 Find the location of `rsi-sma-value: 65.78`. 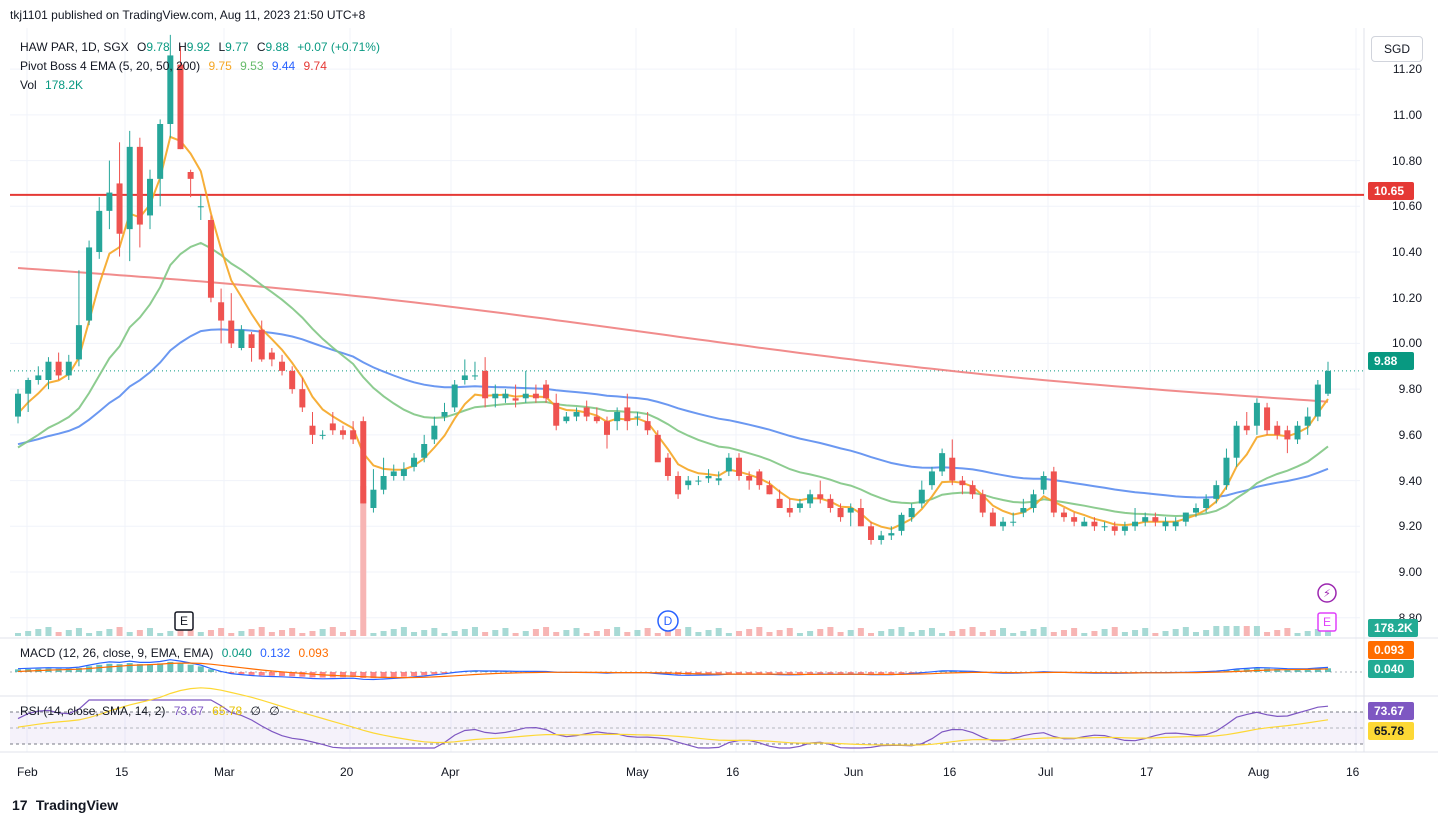

rsi-sma-value: 65.78 is located at coordinates (227, 711).